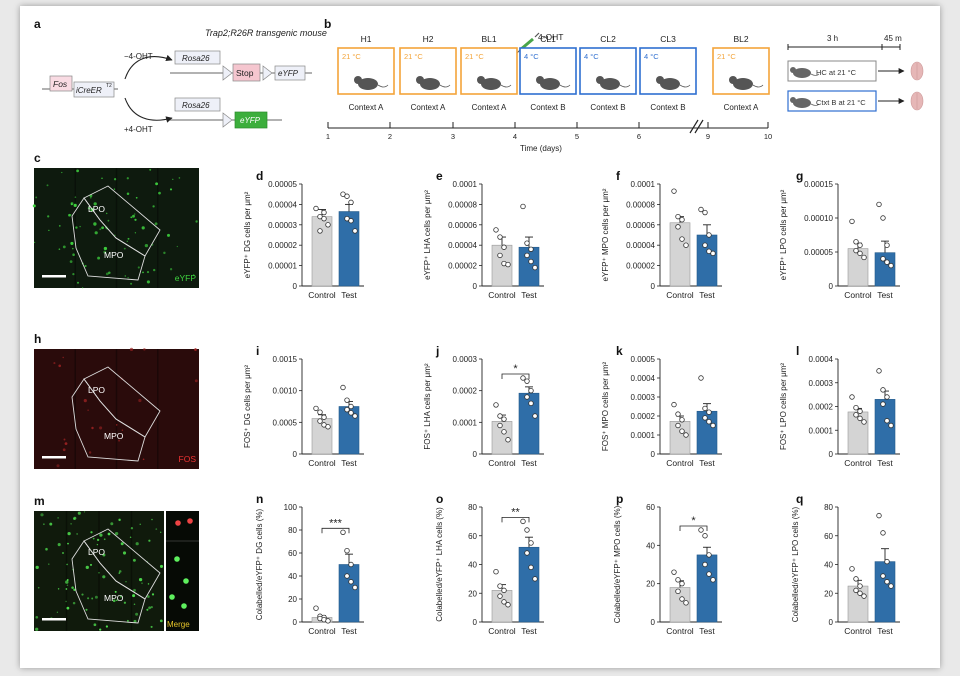 This screenshot has width=960, height=676. Describe the element at coordinates (489, 107) in the screenshot. I see `context-label: Context A` at that location.